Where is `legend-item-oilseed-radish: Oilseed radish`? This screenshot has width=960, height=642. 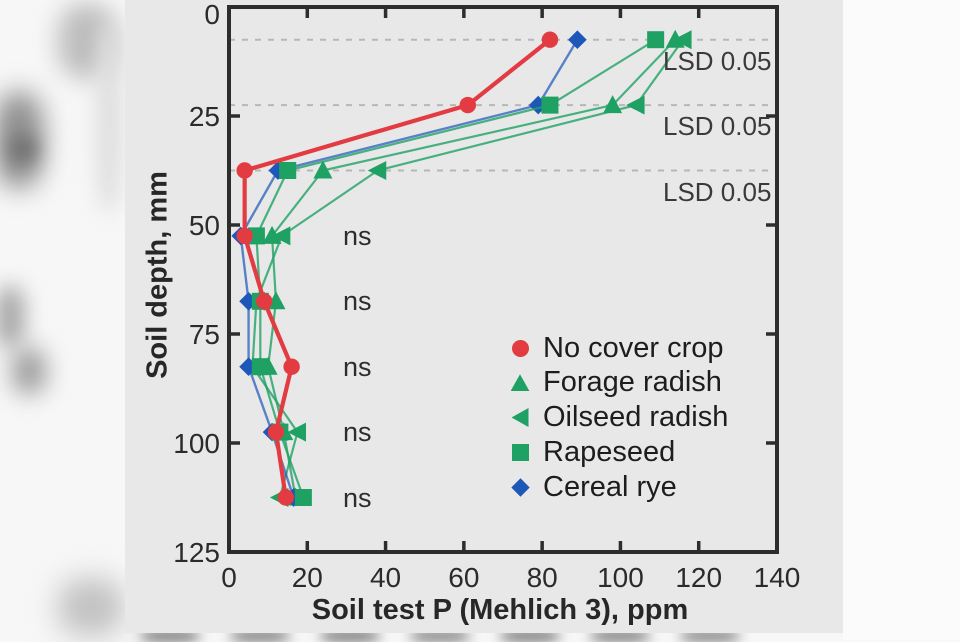
legend-item-oilseed-radish: Oilseed radish is located at coordinates (617, 417).